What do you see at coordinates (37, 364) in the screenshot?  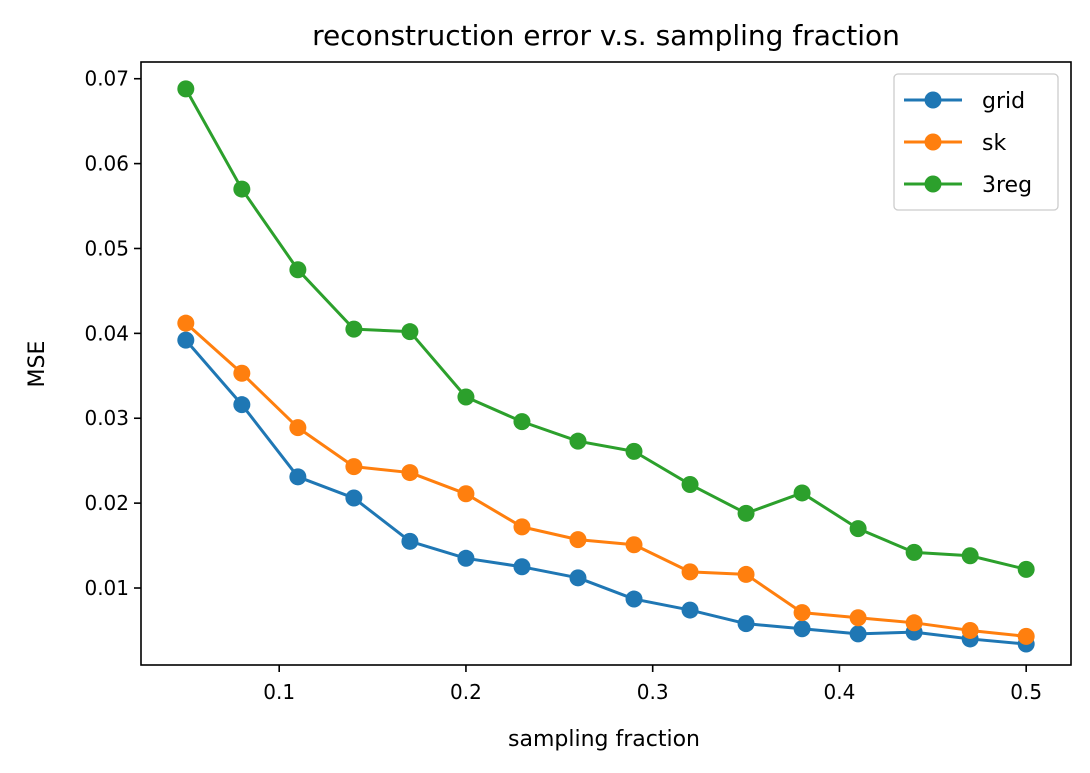 I see `y-axis-label: MSE` at bounding box center [37, 364].